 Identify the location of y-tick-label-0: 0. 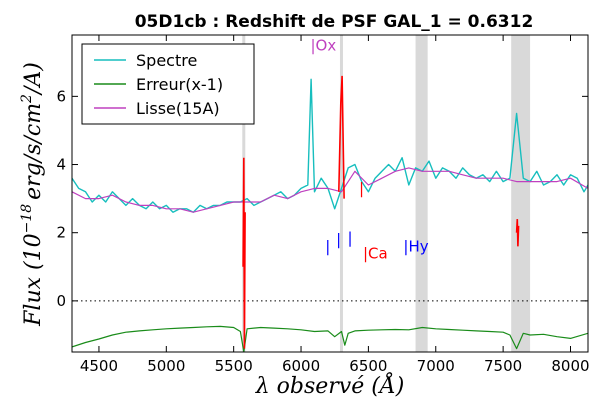
(61, 301).